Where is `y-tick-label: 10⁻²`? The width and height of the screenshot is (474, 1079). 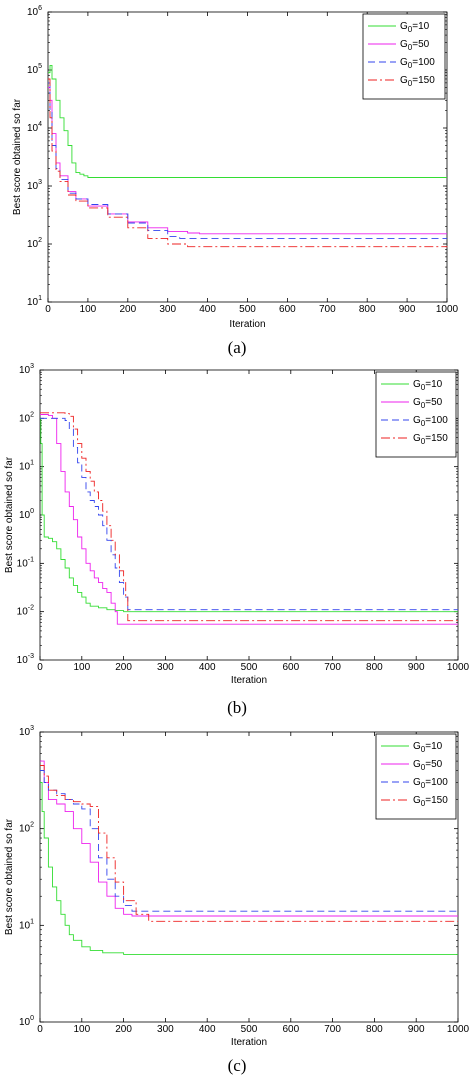 y-tick-label: 10⁻² is located at coordinates (25, 611).